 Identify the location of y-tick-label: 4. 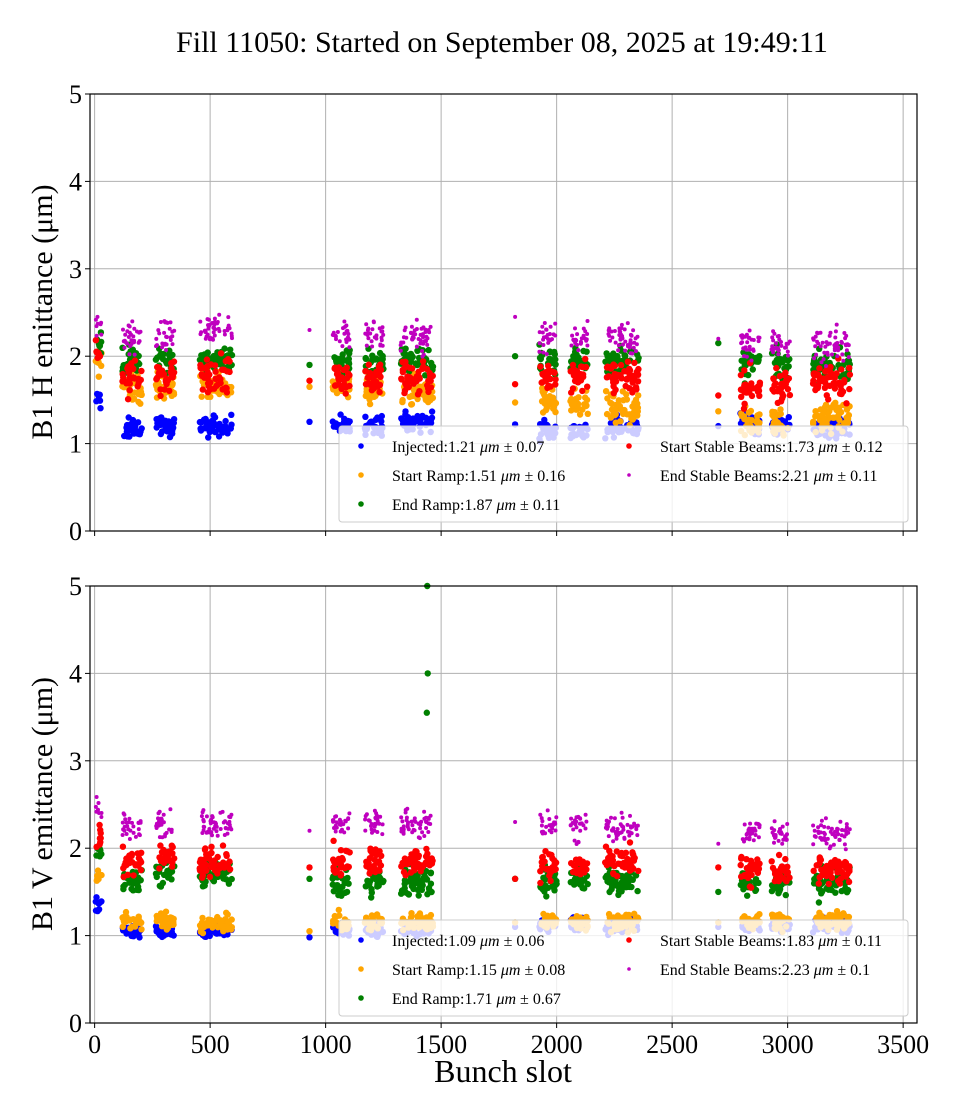
(75, 181).